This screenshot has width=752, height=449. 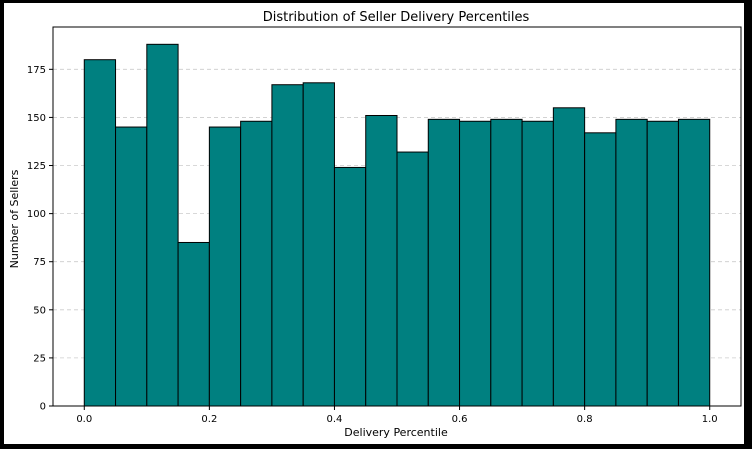 I want to click on y-axis-label: Number of Sellers, so click(x=14, y=218).